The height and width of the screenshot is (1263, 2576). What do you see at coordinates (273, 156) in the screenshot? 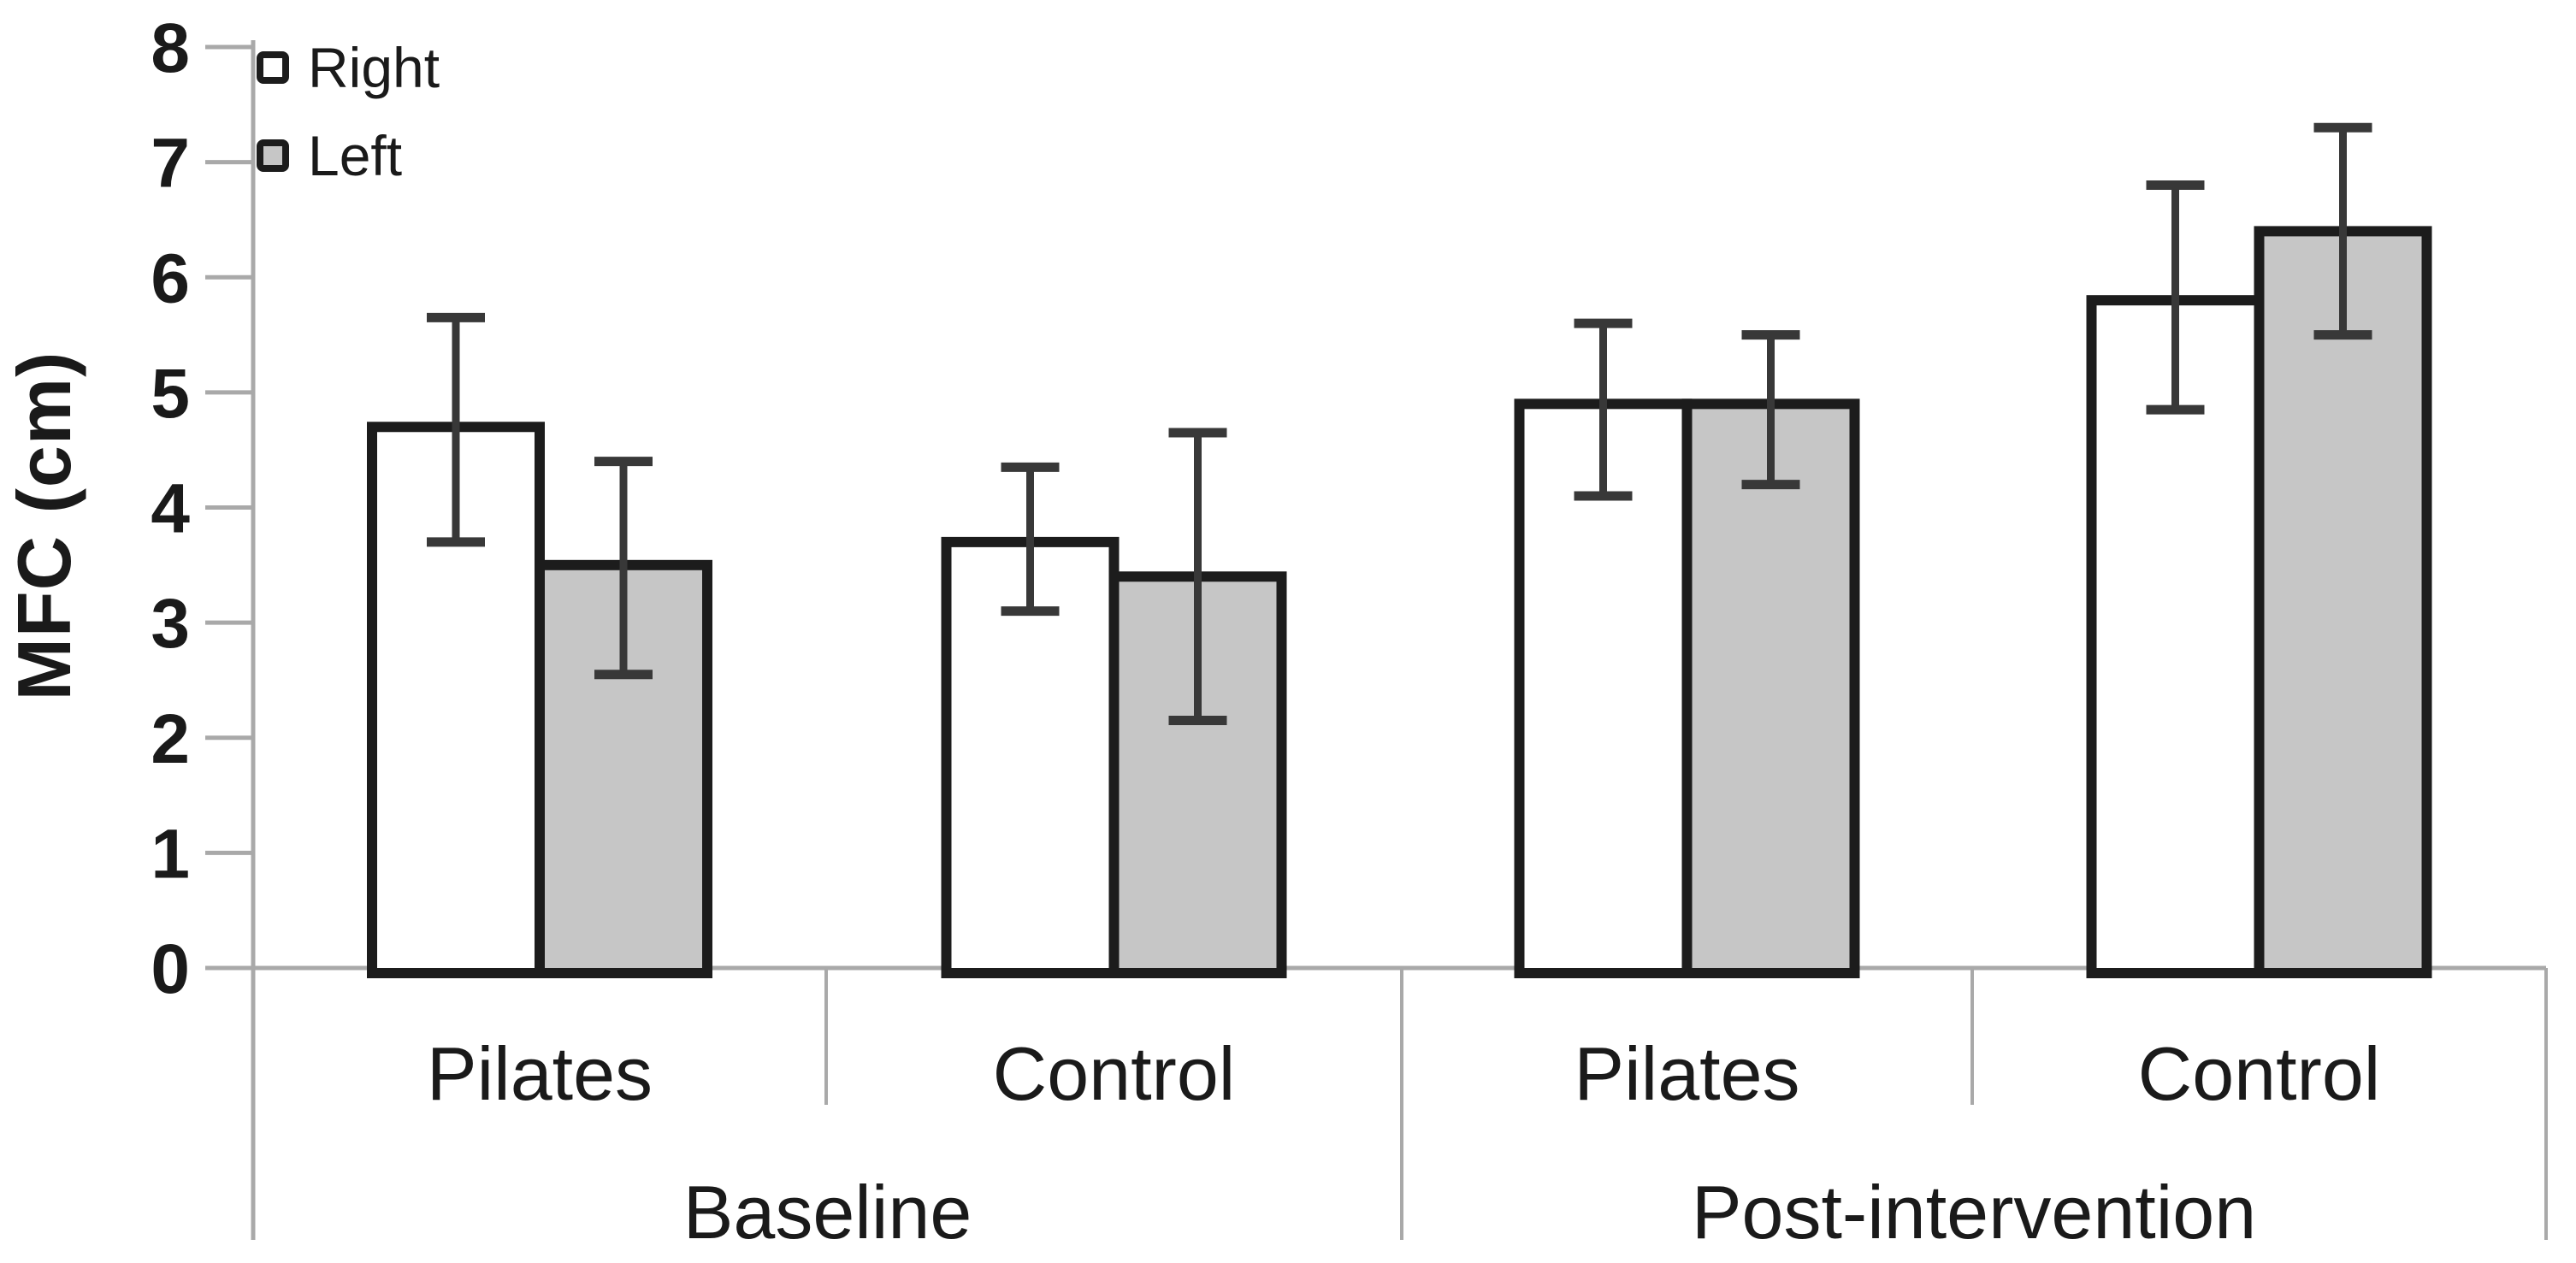
I see `legend-swatch-left` at bounding box center [273, 156].